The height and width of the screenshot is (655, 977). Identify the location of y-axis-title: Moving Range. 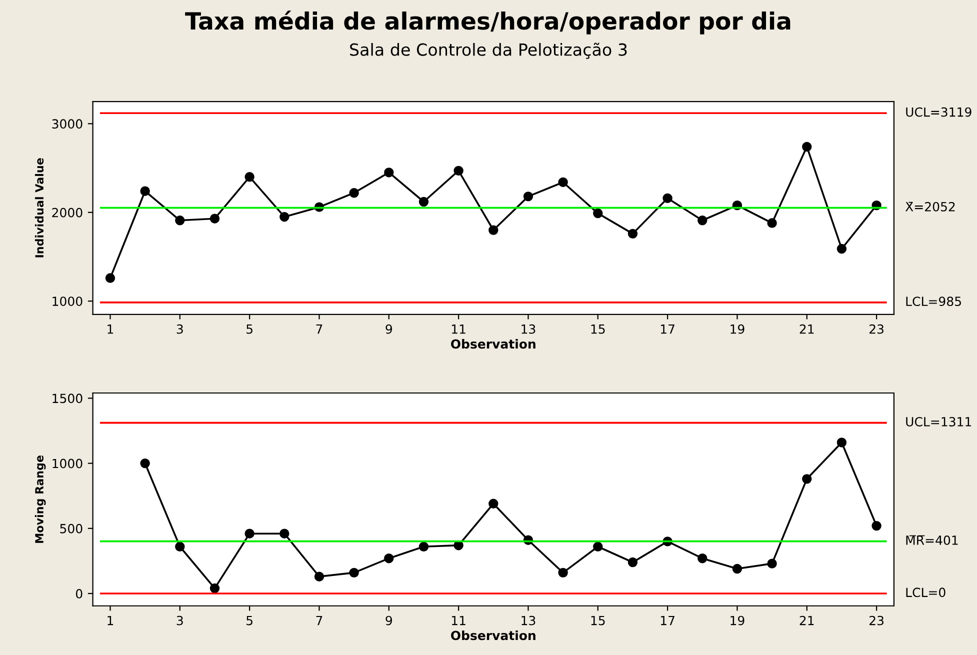
(40, 499).